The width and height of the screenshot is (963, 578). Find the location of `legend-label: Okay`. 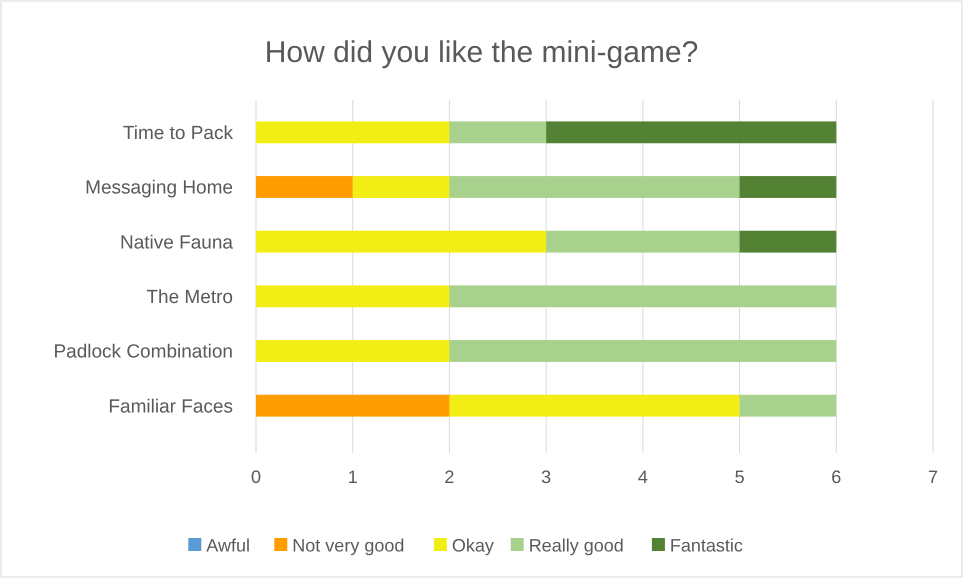

legend-label: Okay is located at coordinates (473, 545).